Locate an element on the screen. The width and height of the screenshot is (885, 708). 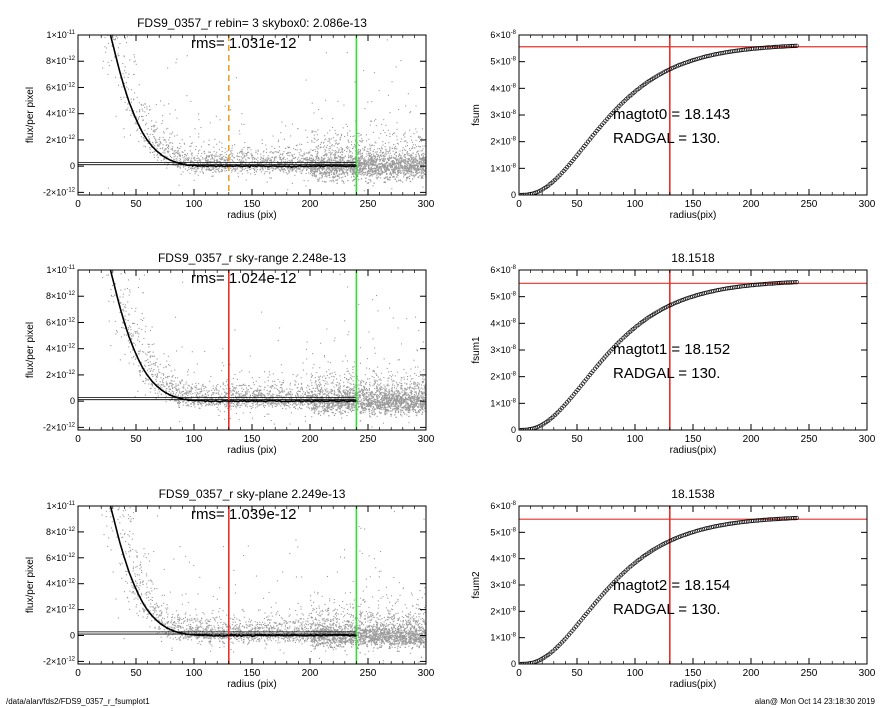
cumulative-point is located at coordinates (675, 66).